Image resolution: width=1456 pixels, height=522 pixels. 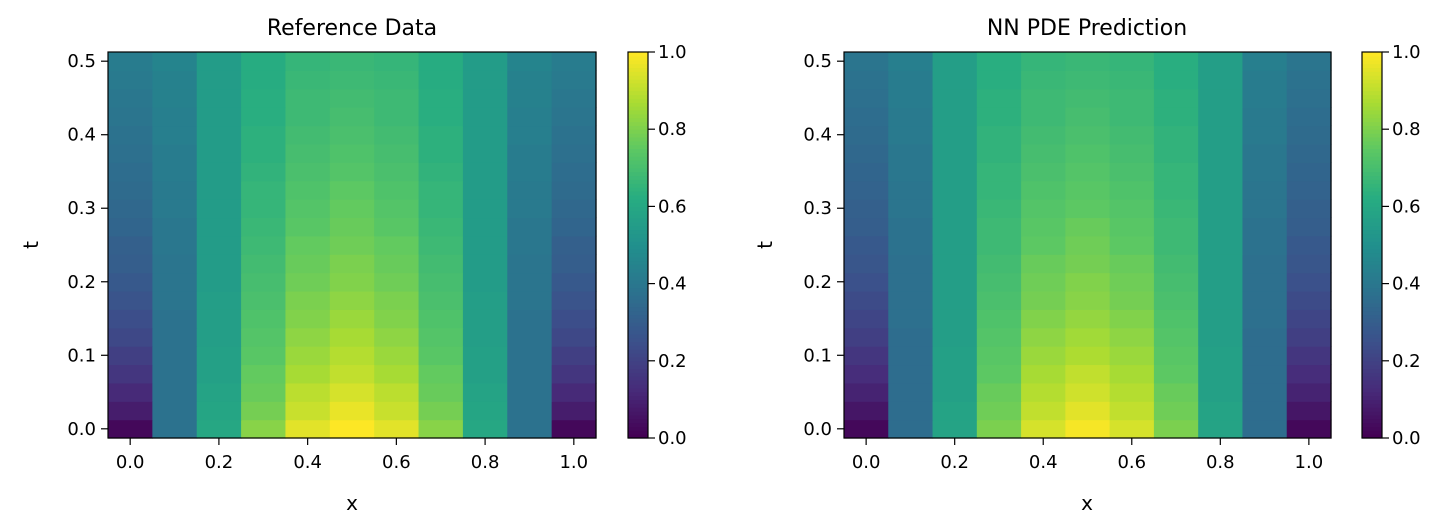 I want to click on x-tick-label: 0.0, so click(x=130, y=462).